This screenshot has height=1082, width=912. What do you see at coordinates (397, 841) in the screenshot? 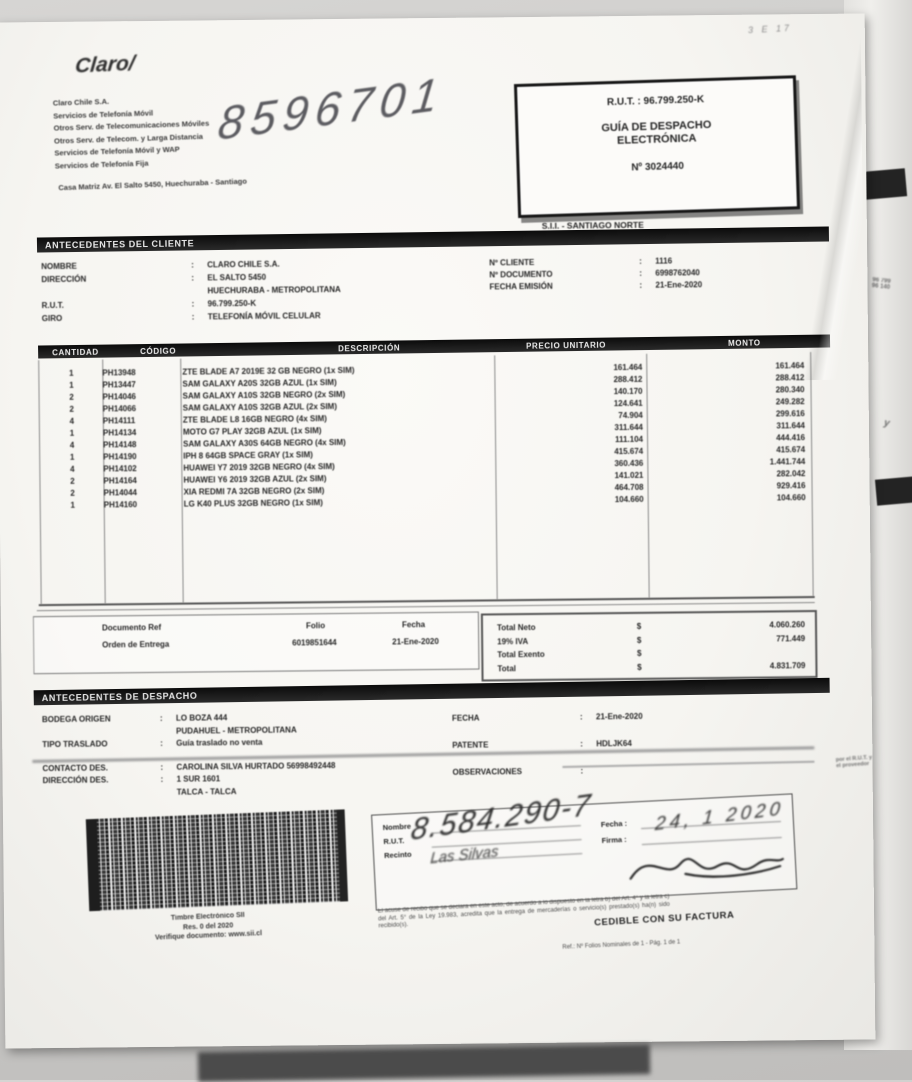
I see `acuse-label: R.U.T.` at bounding box center [397, 841].